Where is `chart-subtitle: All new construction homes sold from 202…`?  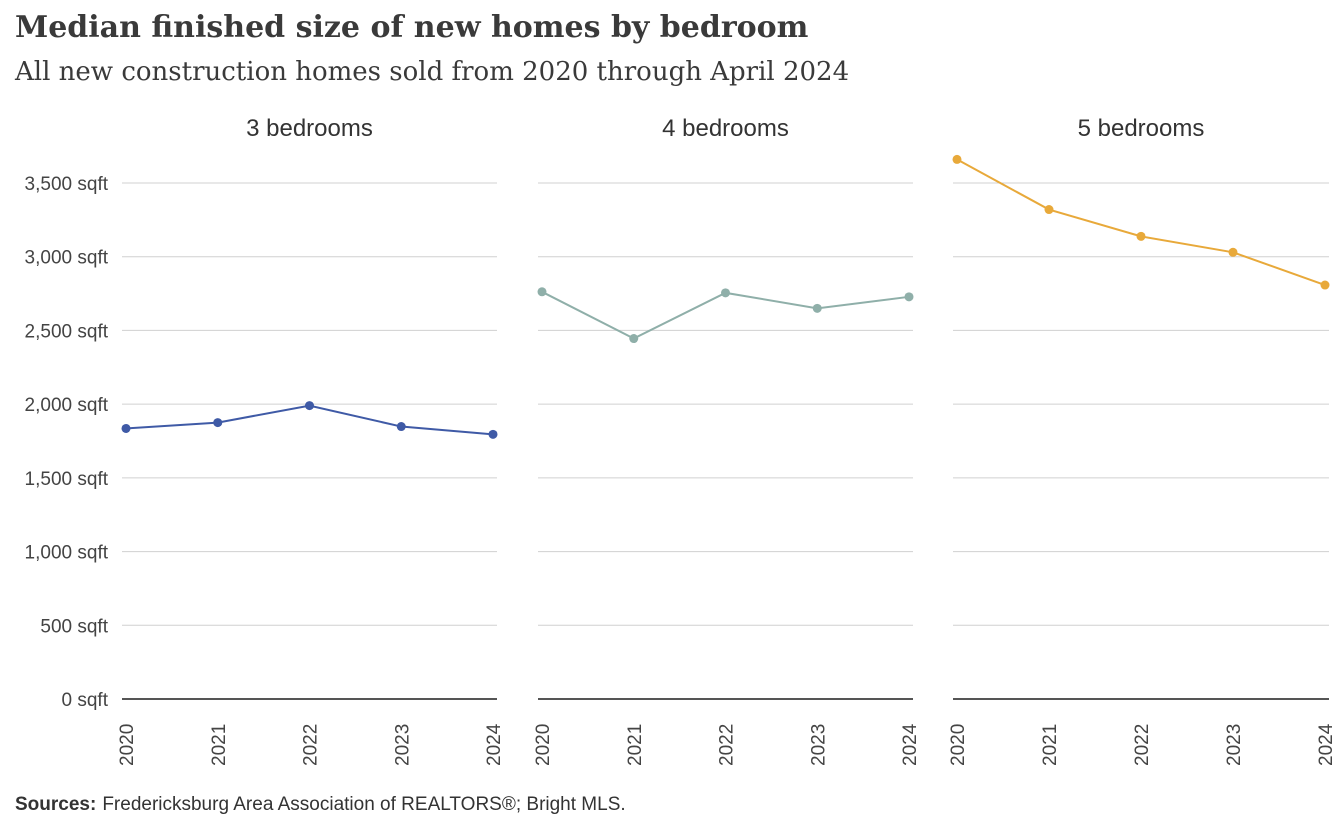 chart-subtitle: All new construction homes sold from 202… is located at coordinates (431, 72).